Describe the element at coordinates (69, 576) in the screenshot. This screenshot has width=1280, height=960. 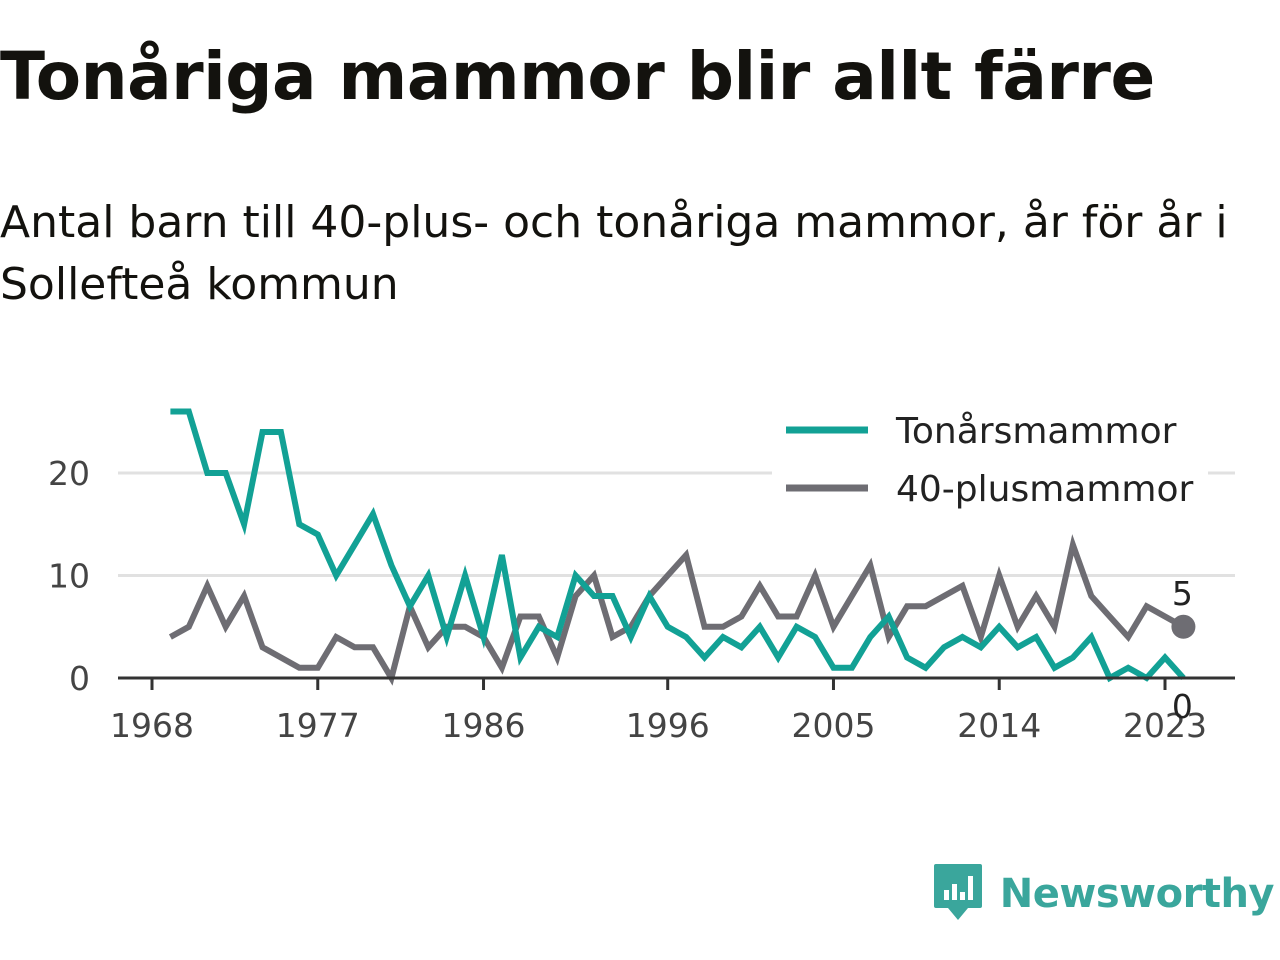
I see `y-tick-label: 10` at that location.